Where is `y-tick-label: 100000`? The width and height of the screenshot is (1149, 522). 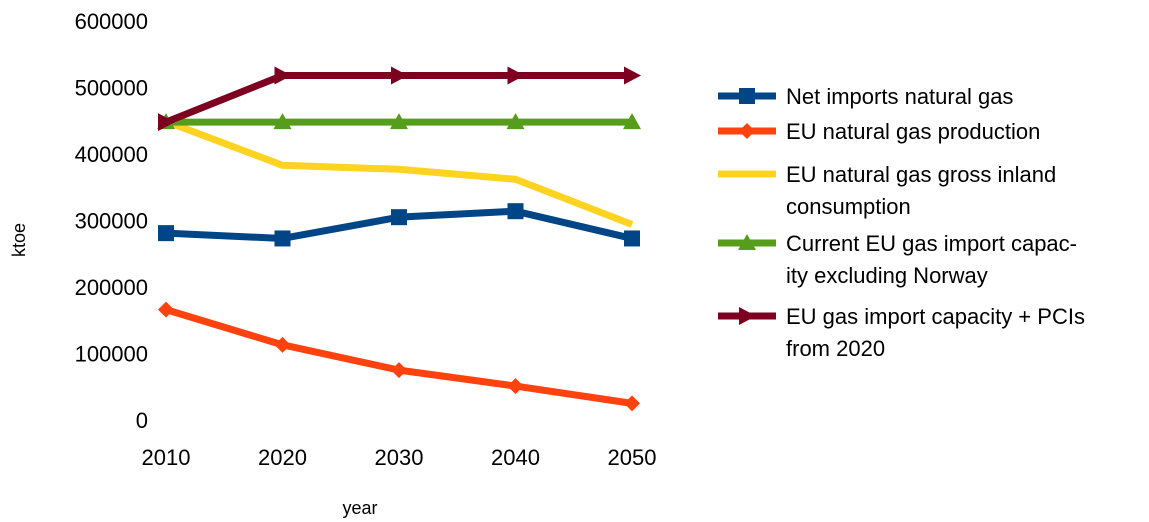 y-tick-label: 100000 is located at coordinates (111, 354).